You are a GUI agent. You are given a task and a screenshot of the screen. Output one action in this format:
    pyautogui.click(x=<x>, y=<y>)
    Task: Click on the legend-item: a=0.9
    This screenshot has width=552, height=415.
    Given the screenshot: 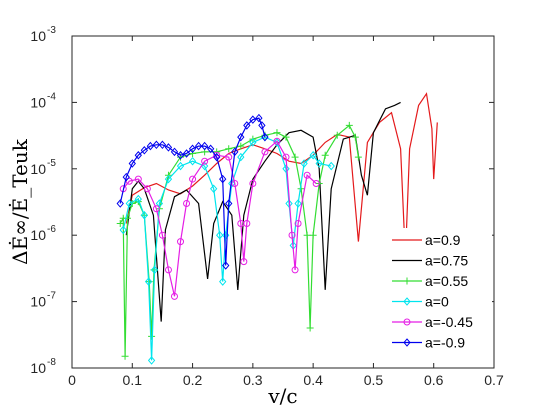 What is the action you would take?
    pyautogui.click(x=426, y=240)
    